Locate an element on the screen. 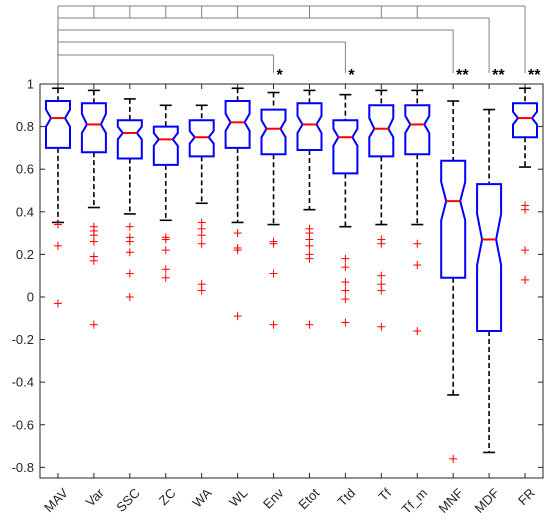  significance-brackets: * * ** ** ** is located at coordinates (299, 44).